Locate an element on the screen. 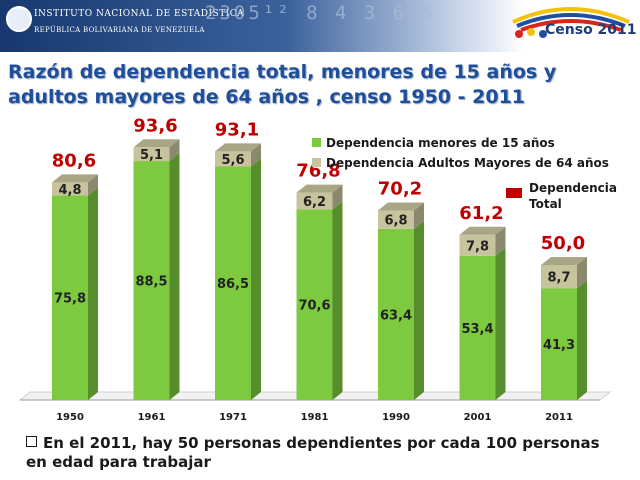 This screenshot has height=480, width=640. ine-logo-icon is located at coordinates (19, 19).